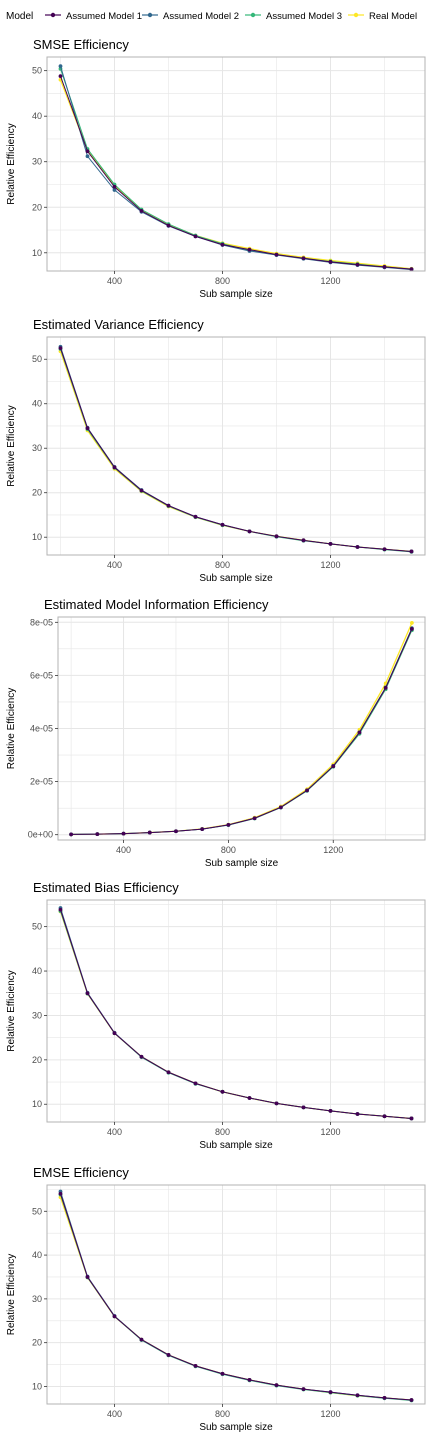  What do you see at coordinates (393, 16) in the screenshot?
I see `legend-label: Real Model` at bounding box center [393, 16].